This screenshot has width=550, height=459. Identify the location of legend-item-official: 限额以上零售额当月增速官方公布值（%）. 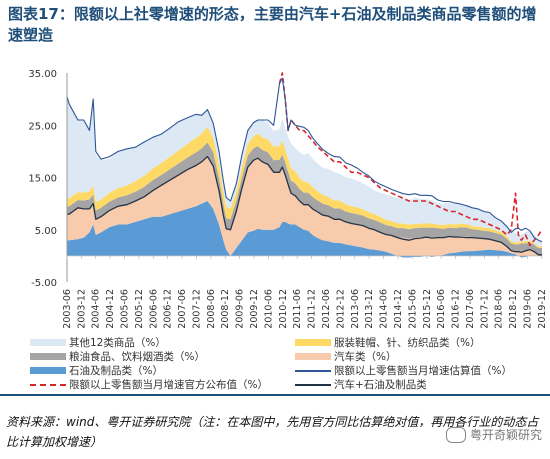
(149, 384).